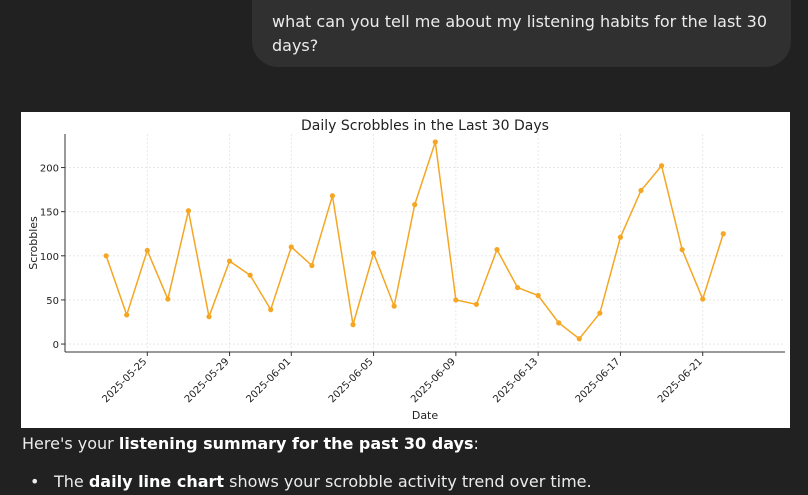 Image resolution: width=808 pixels, height=495 pixels. Describe the element at coordinates (425, 415) in the screenshot. I see `x-axis-label: Date` at that location.